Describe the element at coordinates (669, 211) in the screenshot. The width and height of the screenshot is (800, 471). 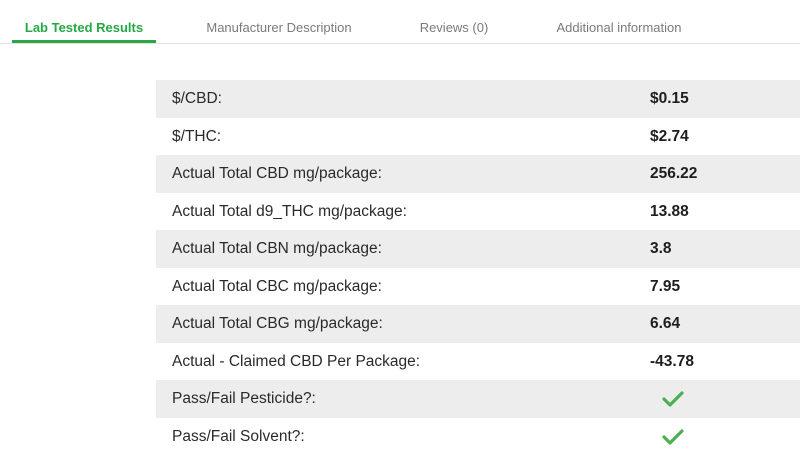
I see `row-value: 13.88` at that location.